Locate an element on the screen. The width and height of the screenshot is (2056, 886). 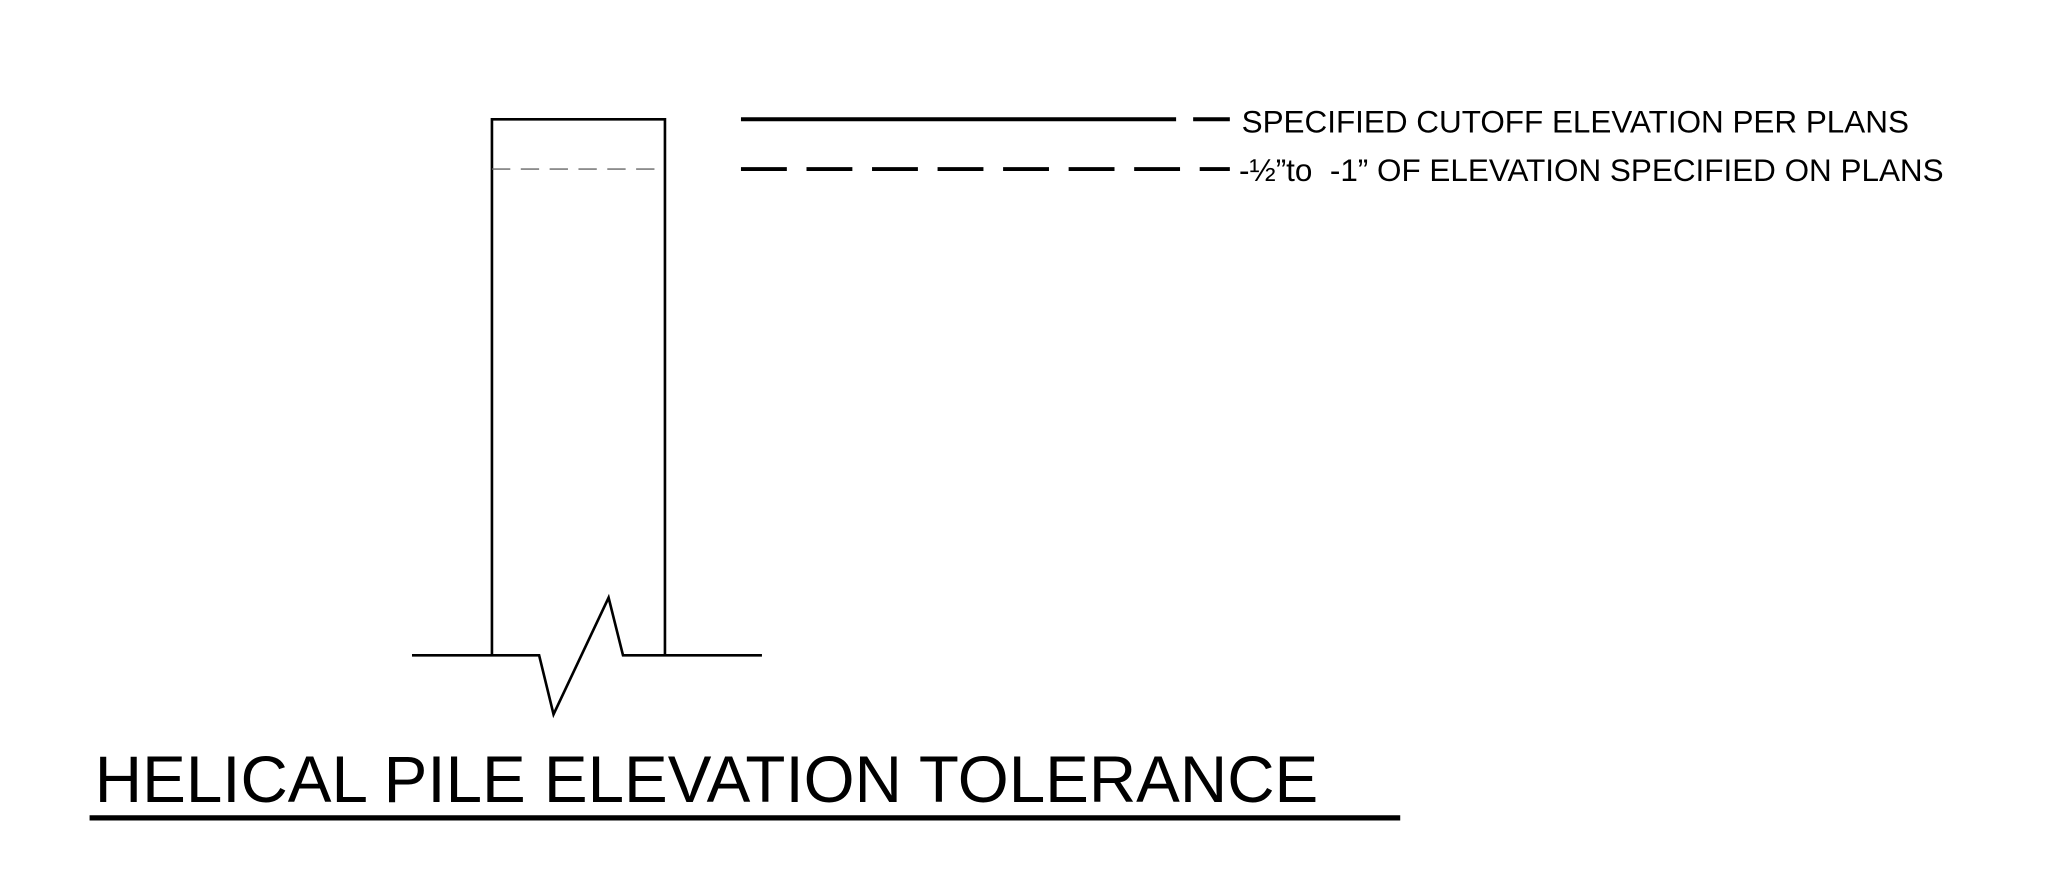
ground-break-line is located at coordinates (586, 656).